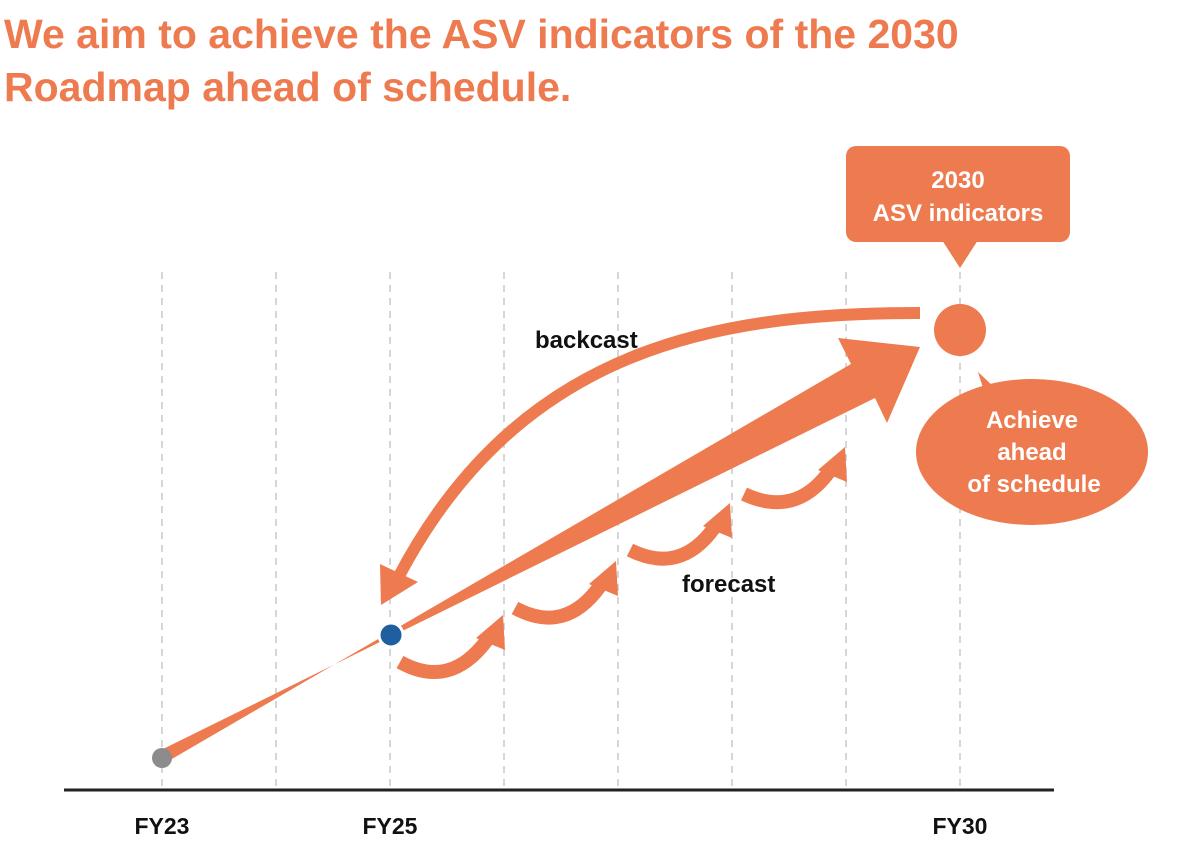 The width and height of the screenshot is (1200, 858). Describe the element at coordinates (162, 758) in the screenshot. I see `start-point-fy23` at that location.